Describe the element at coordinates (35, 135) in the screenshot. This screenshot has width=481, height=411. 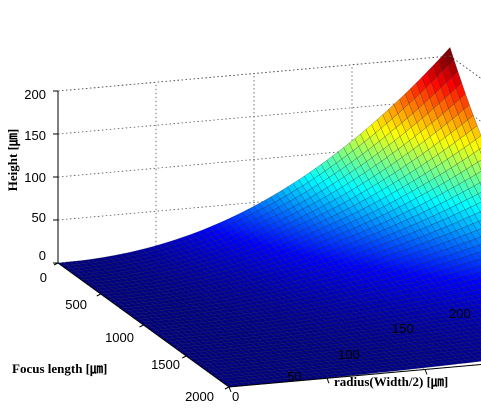
I see `z-tick-label: 150` at that location.